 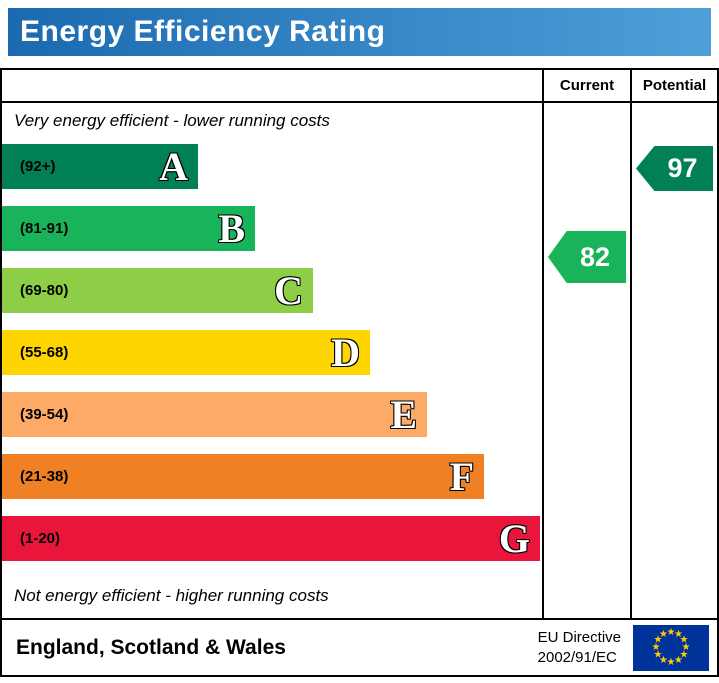 What do you see at coordinates (673, 86) in the screenshot?
I see `column-header-potential: Potential` at bounding box center [673, 86].